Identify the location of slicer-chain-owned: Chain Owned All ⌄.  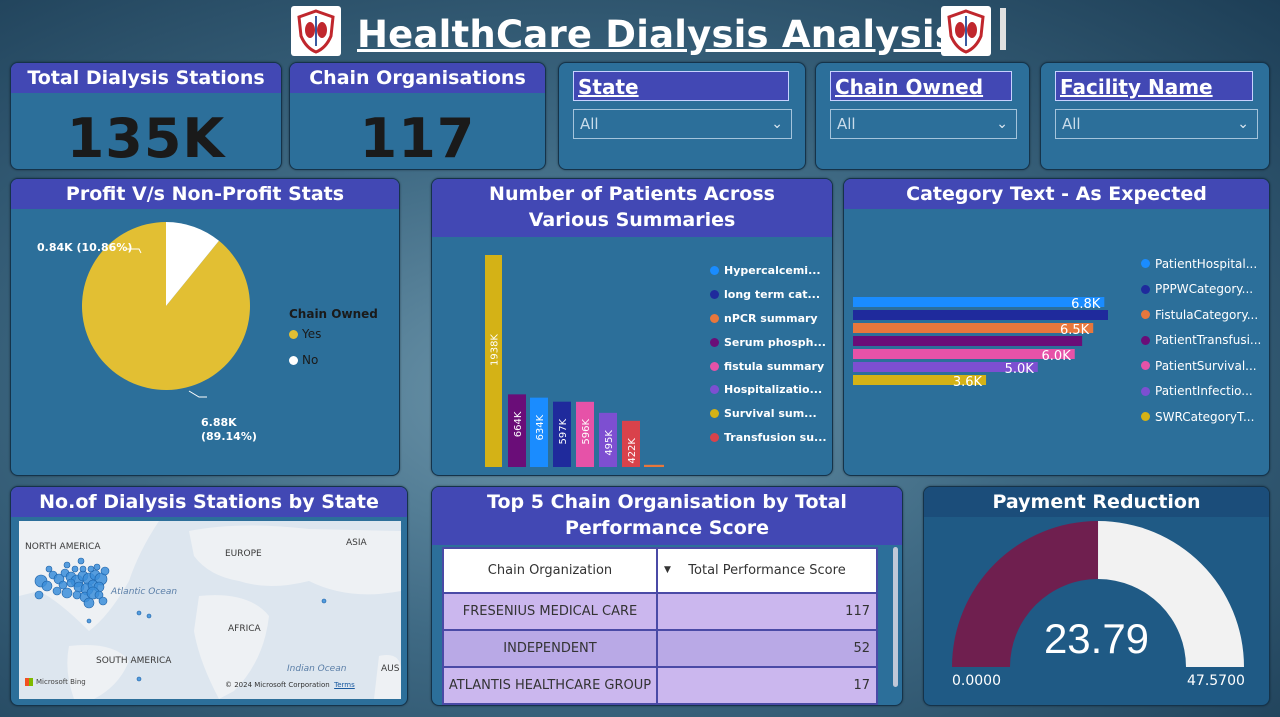
(922, 116).